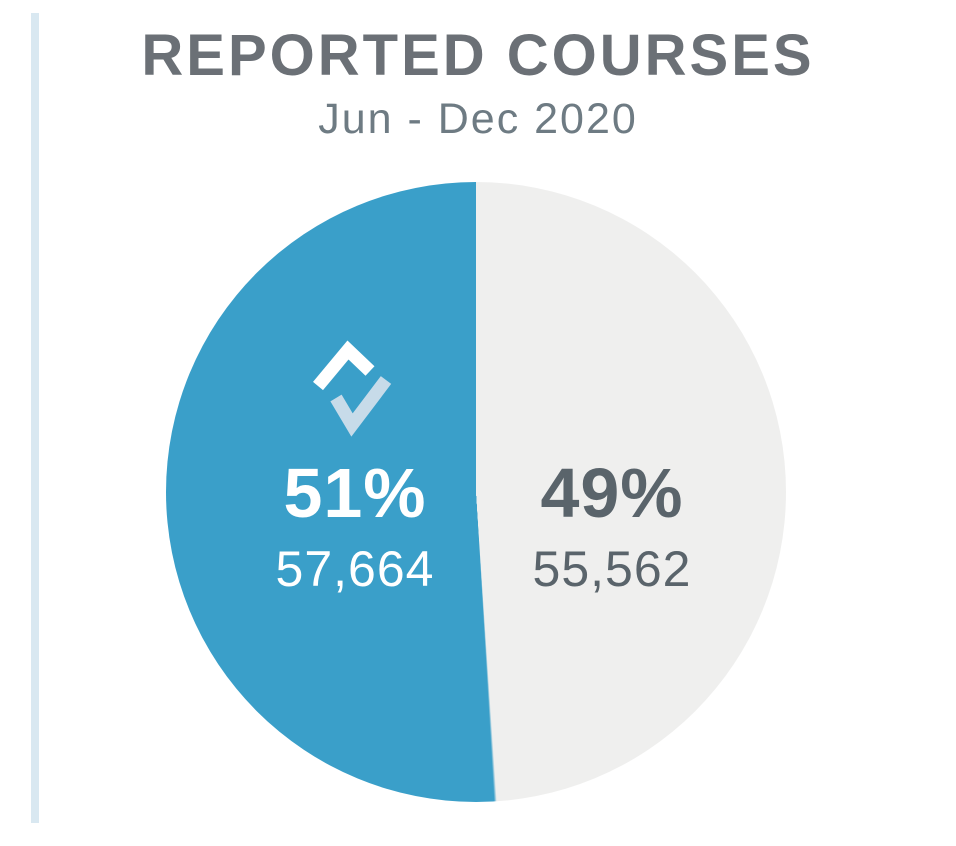 Image resolution: width=956 pixels, height=846 pixels. I want to click on checkmark-diamond-logo-icon, so click(352, 388).